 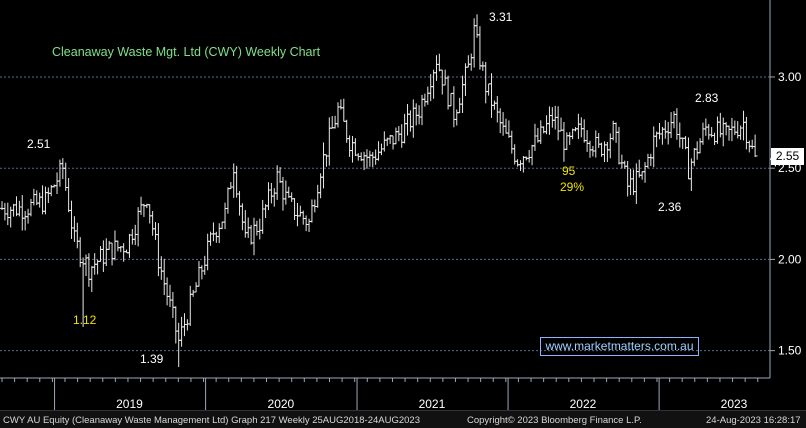 What do you see at coordinates (790, 77) in the screenshot?
I see `y-tick-label: 3.00` at bounding box center [790, 77].